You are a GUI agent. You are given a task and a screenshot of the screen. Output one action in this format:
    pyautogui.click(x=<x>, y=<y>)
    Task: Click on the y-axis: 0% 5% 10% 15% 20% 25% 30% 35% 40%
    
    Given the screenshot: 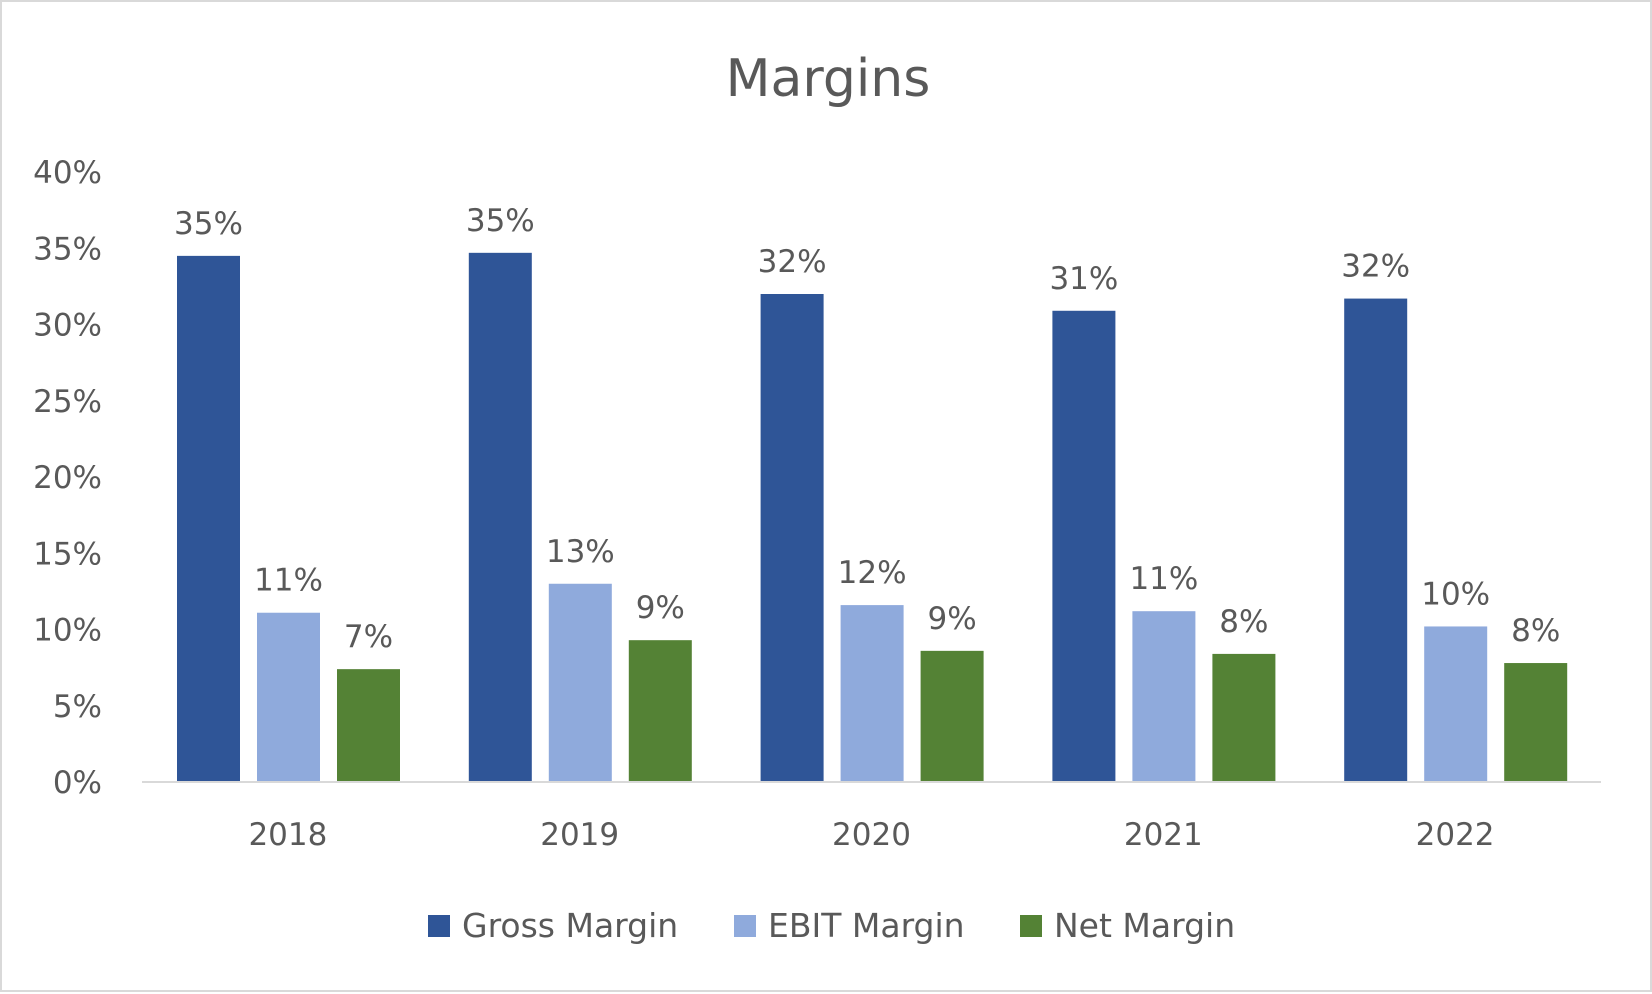 What is the action you would take?
    pyautogui.click(x=67, y=478)
    